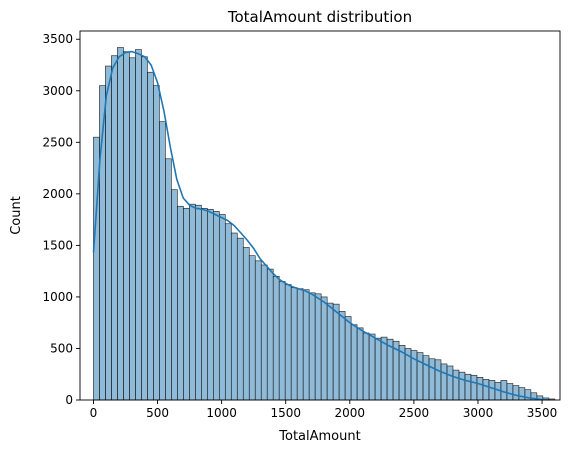  I want to click on y-tick-label: 3000, so click(57, 91).